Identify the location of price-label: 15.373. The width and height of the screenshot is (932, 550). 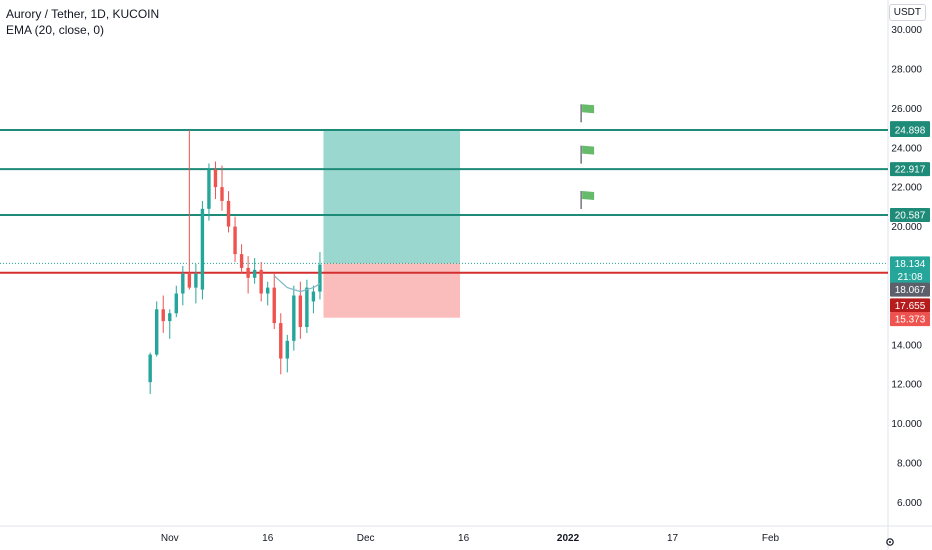
(910, 320).